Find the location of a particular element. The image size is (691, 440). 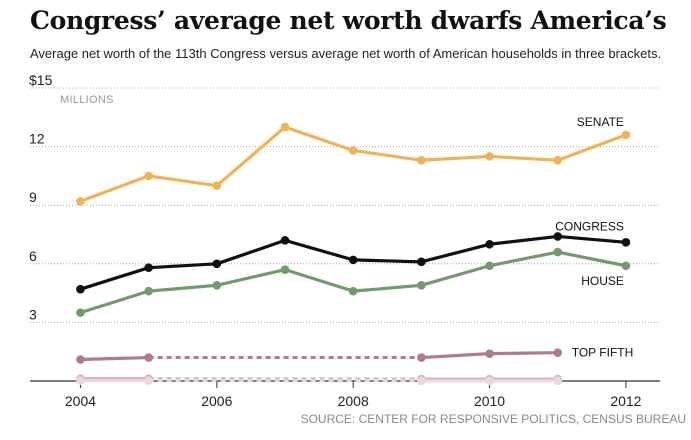

x-tick-label: 2006 is located at coordinates (216, 401).